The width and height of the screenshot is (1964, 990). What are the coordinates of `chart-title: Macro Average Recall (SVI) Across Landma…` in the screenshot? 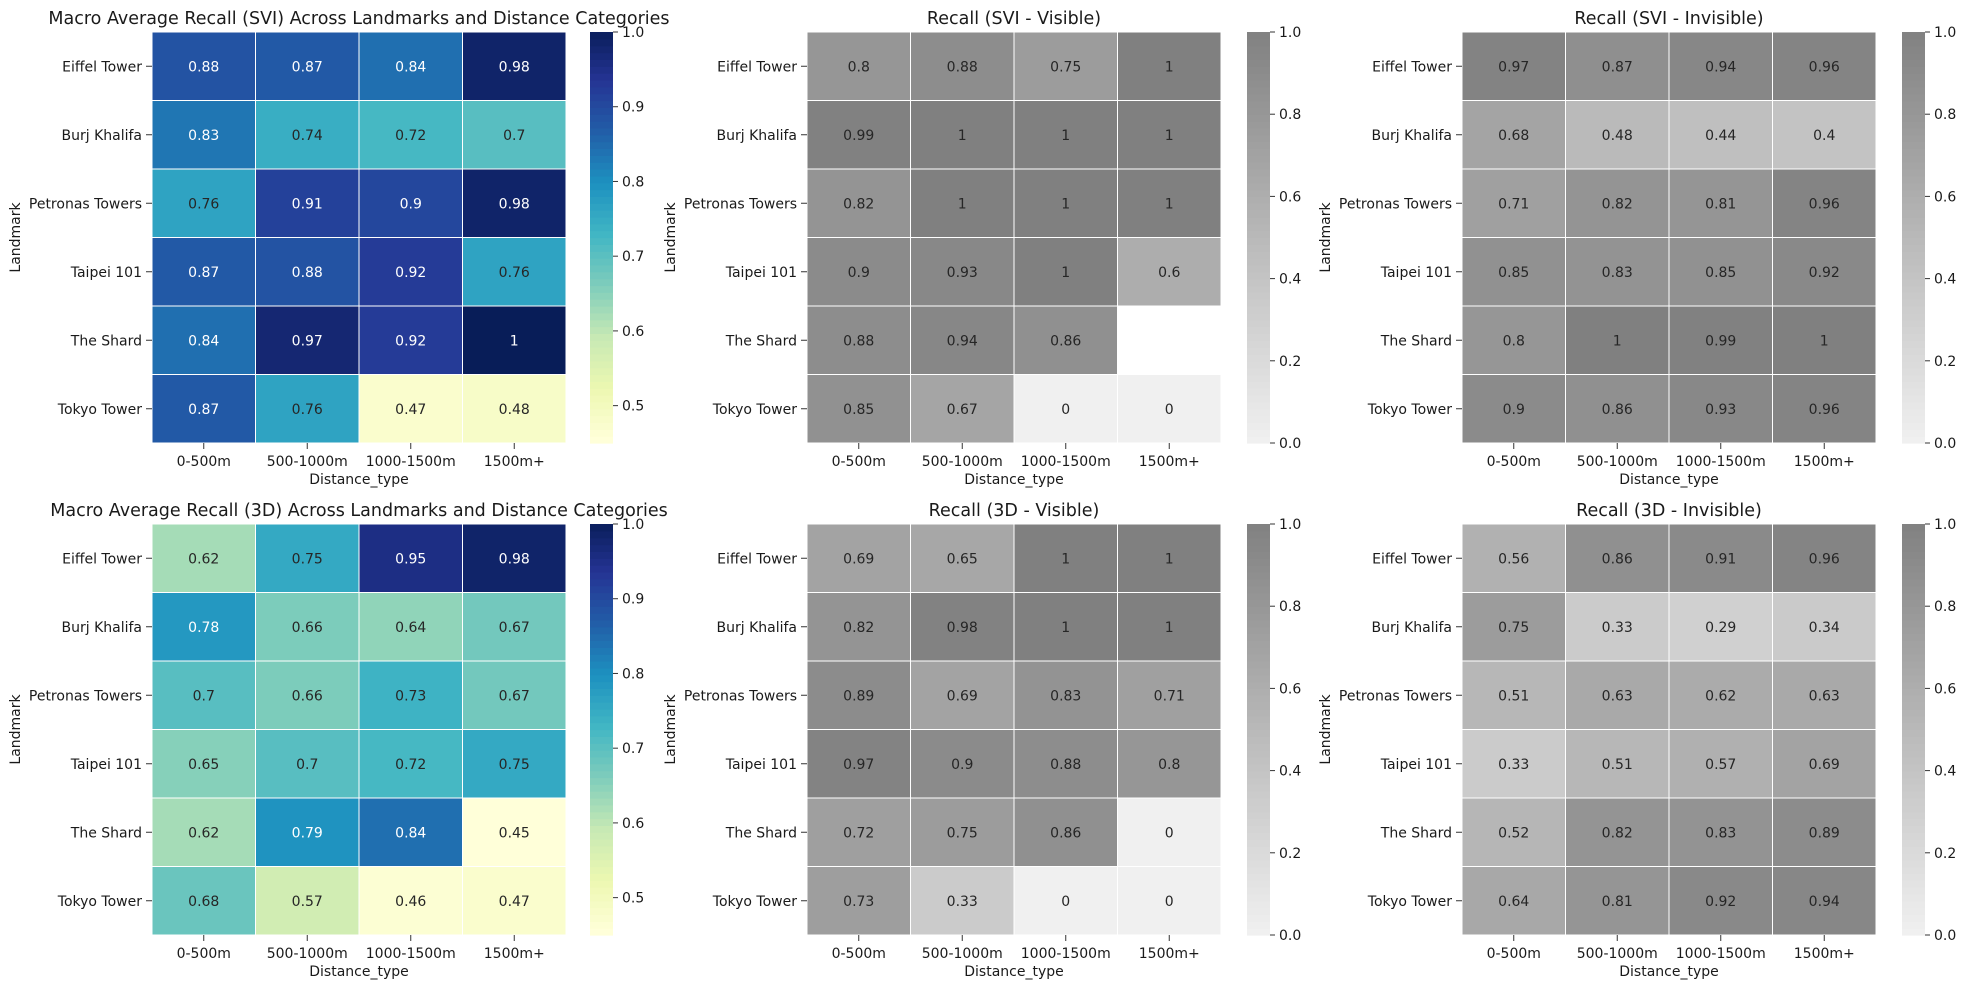 It's located at (358, 19).